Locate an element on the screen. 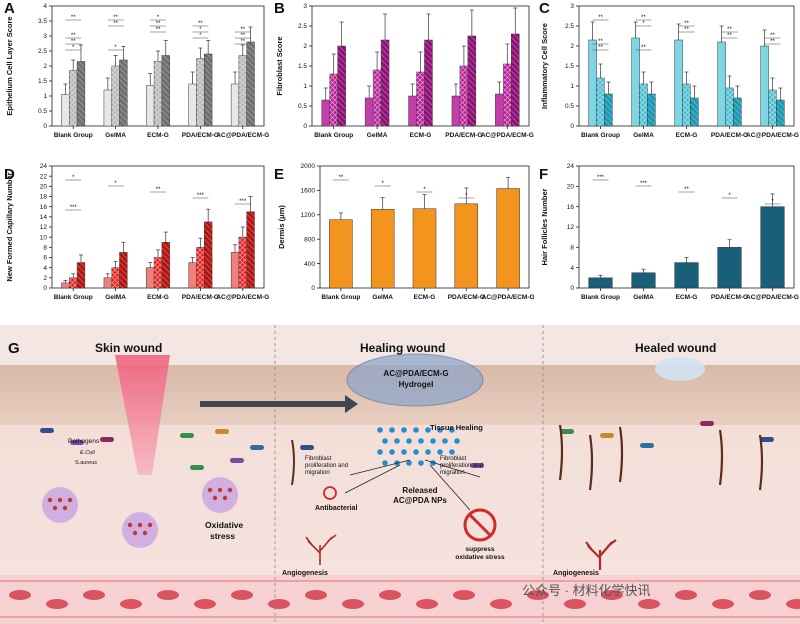 The height and width of the screenshot is (624, 800). ros-cell-icon is located at coordinates (220, 495).